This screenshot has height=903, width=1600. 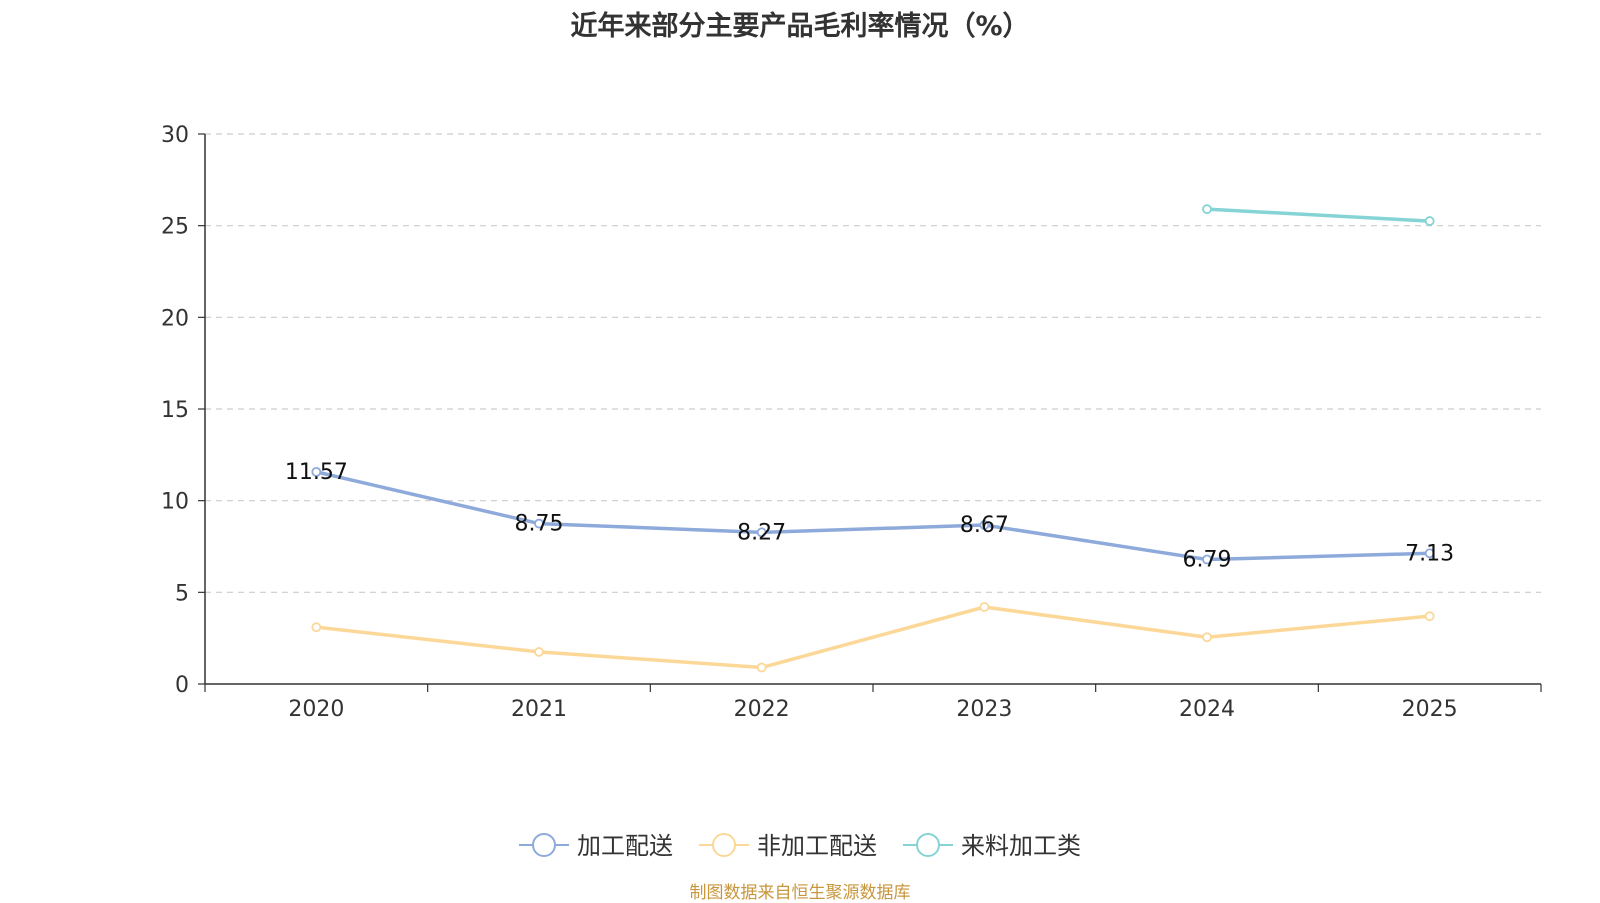 I want to click on x-tick-label-2020: 2020, so click(x=316, y=709).